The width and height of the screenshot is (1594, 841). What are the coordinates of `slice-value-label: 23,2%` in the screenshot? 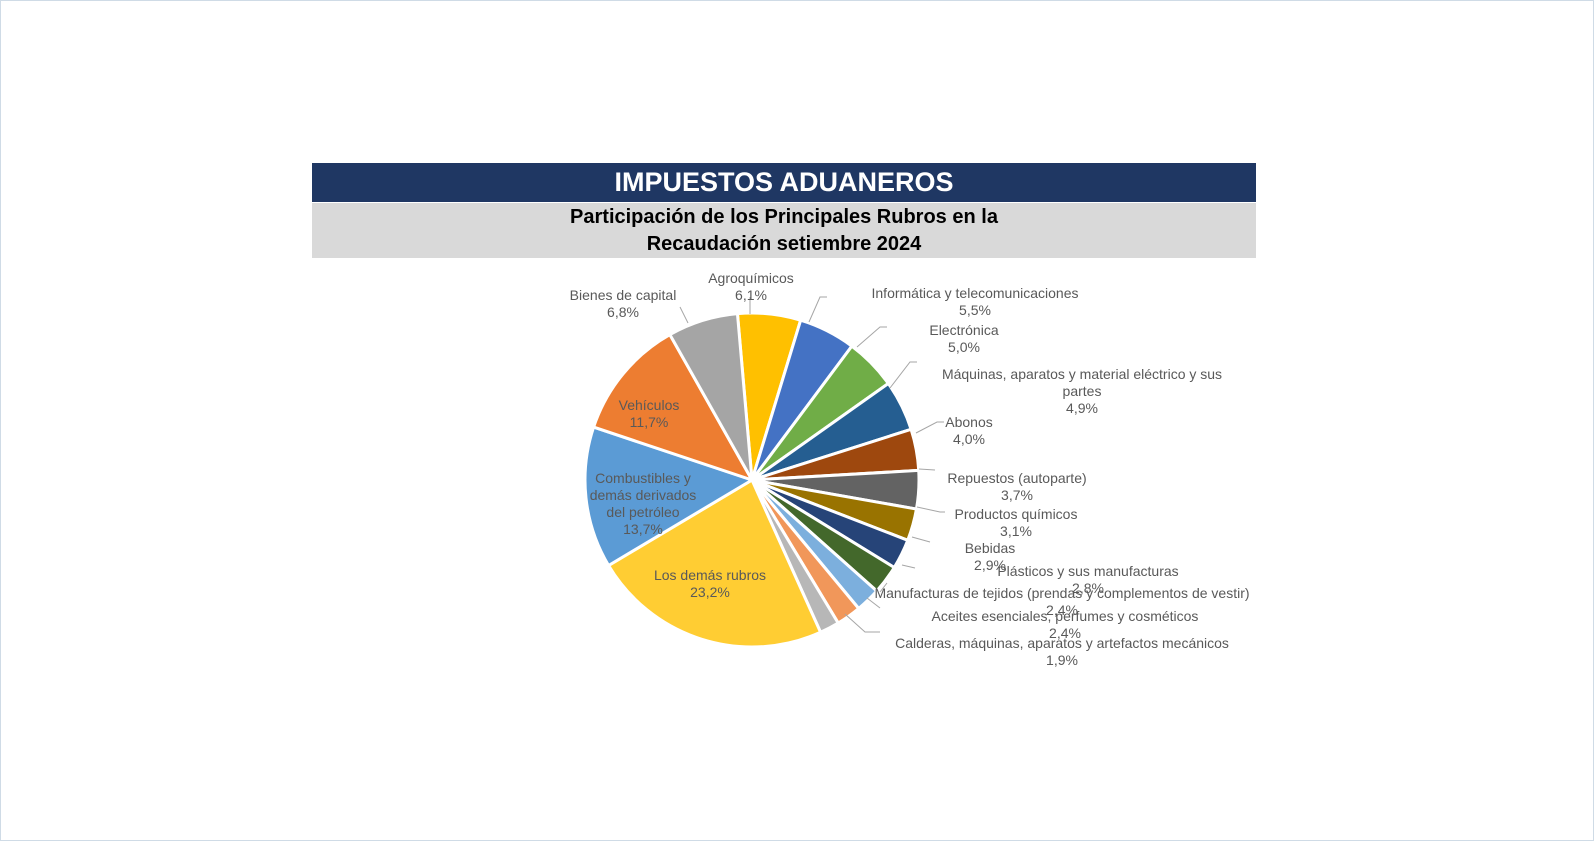 It's located at (710, 592).